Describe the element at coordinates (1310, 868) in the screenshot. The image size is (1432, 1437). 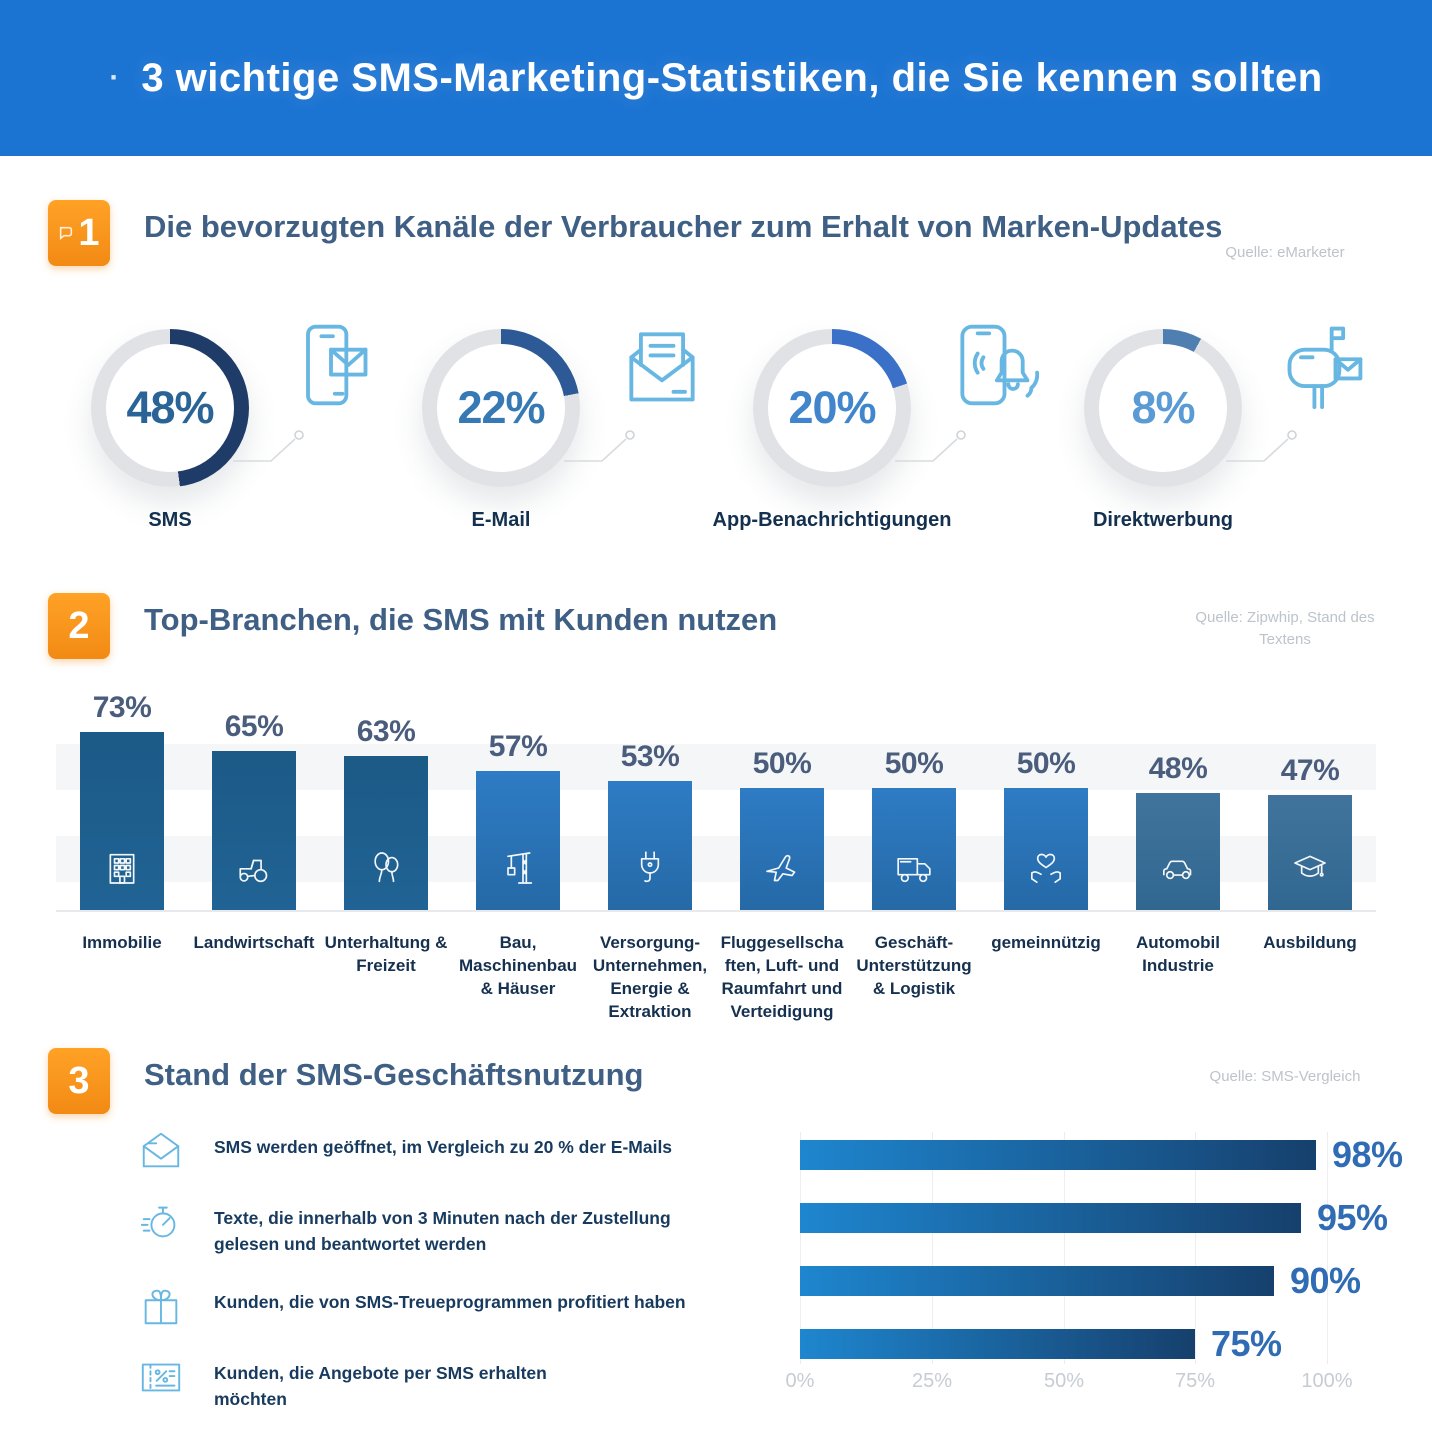
I see `graduation-cap-icon` at that location.